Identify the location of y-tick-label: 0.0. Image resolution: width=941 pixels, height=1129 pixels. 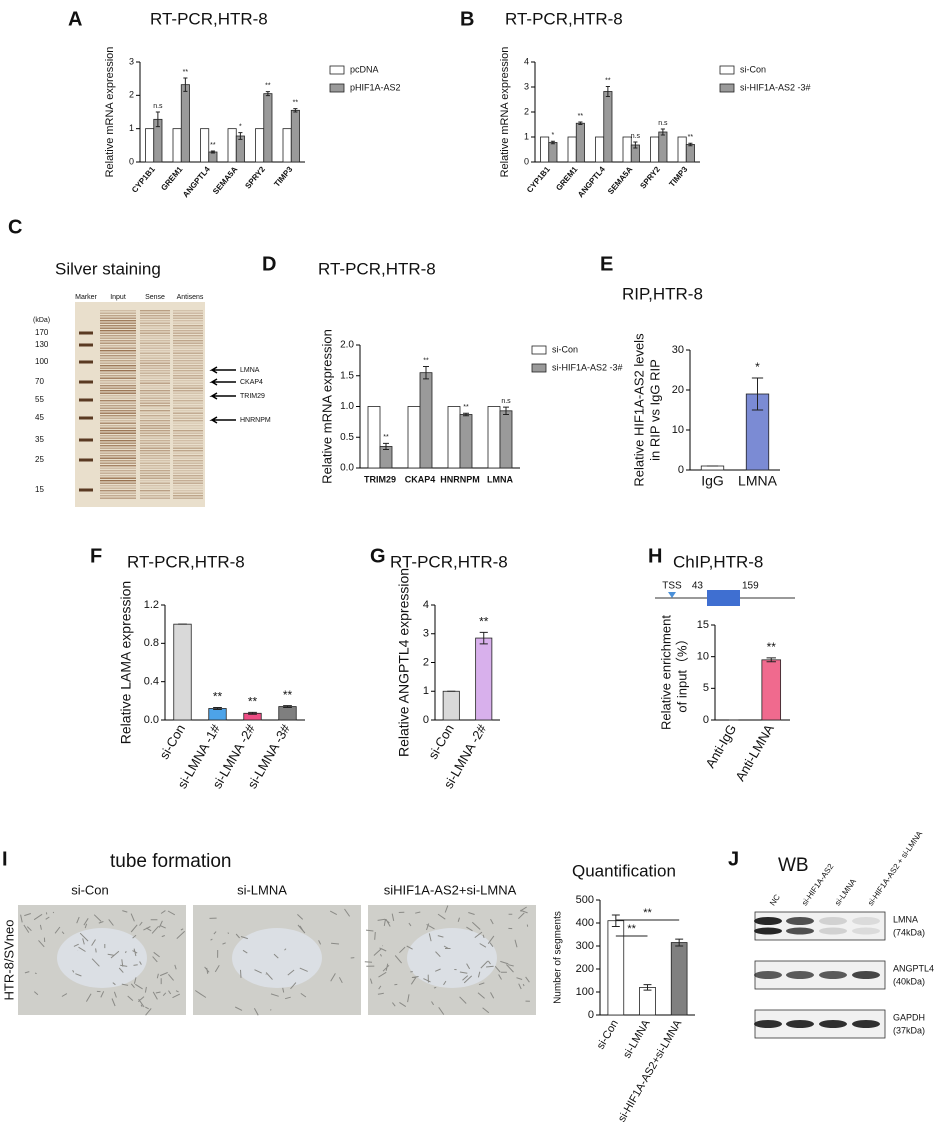
(347, 468).